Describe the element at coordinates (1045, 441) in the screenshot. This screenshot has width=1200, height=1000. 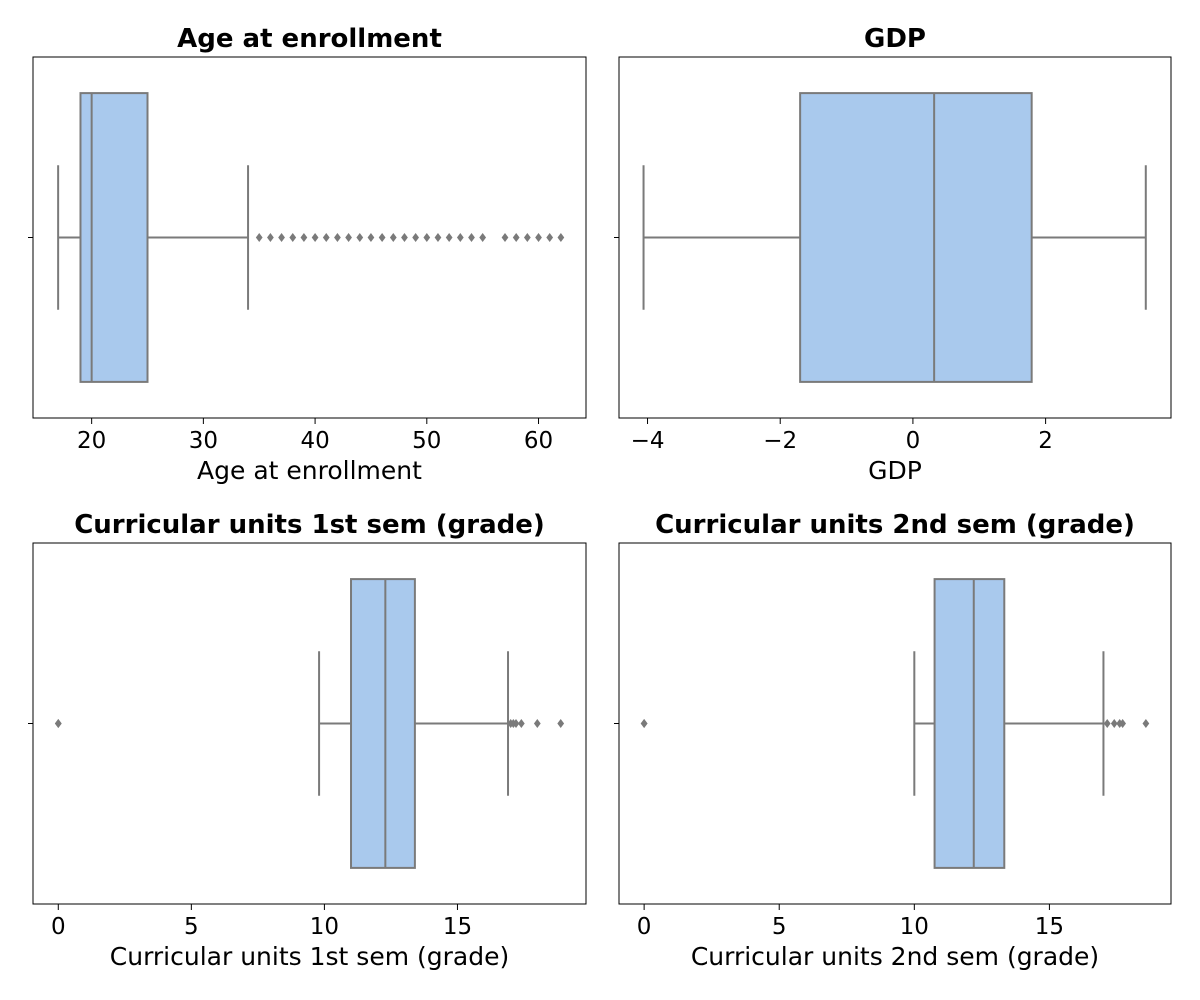
I see `x-tick-label: 2` at that location.